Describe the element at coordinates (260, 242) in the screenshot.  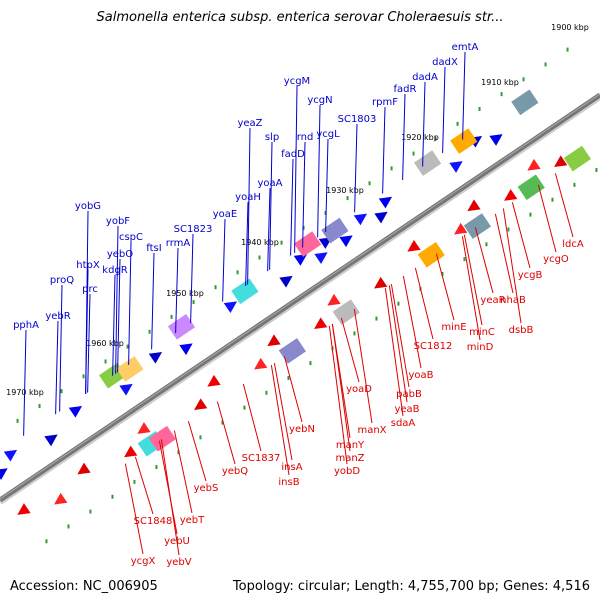
I see `kbp-tick-label: 1940 kbp` at that location.